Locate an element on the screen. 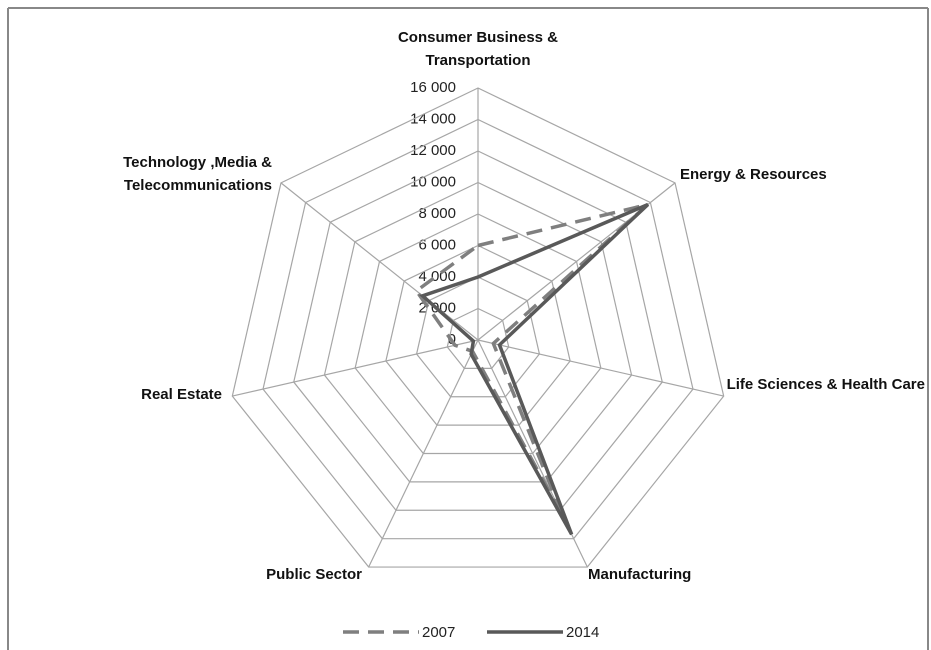 The height and width of the screenshot is (650, 931). y-tick-label: 4 000 is located at coordinates (437, 276).